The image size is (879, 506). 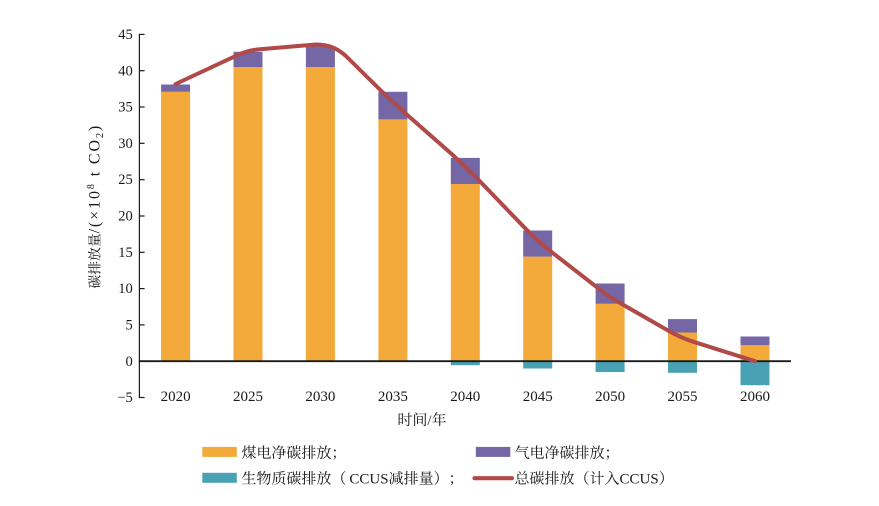 I want to click on svg-text: 45, so click(x=125, y=35).